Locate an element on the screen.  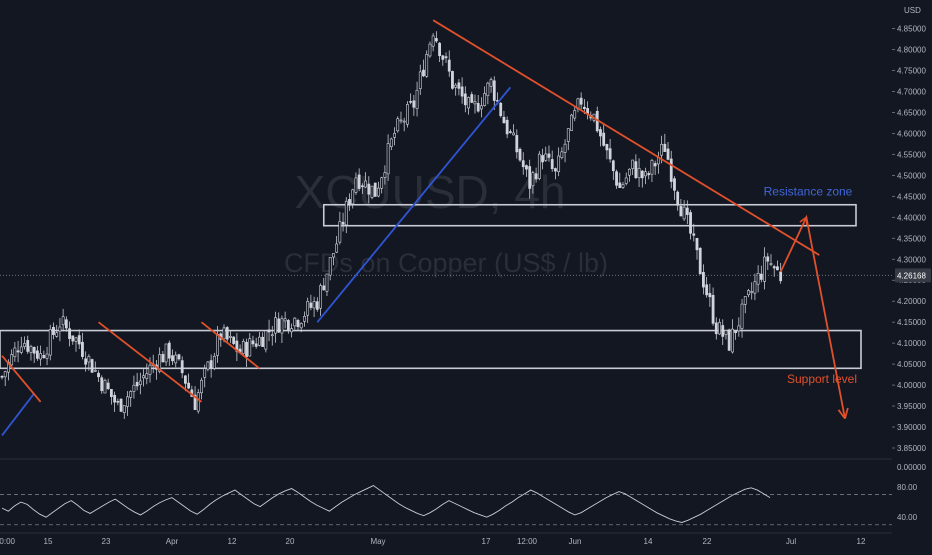
price-tick-label: 4.20000 is located at coordinates (911, 301).